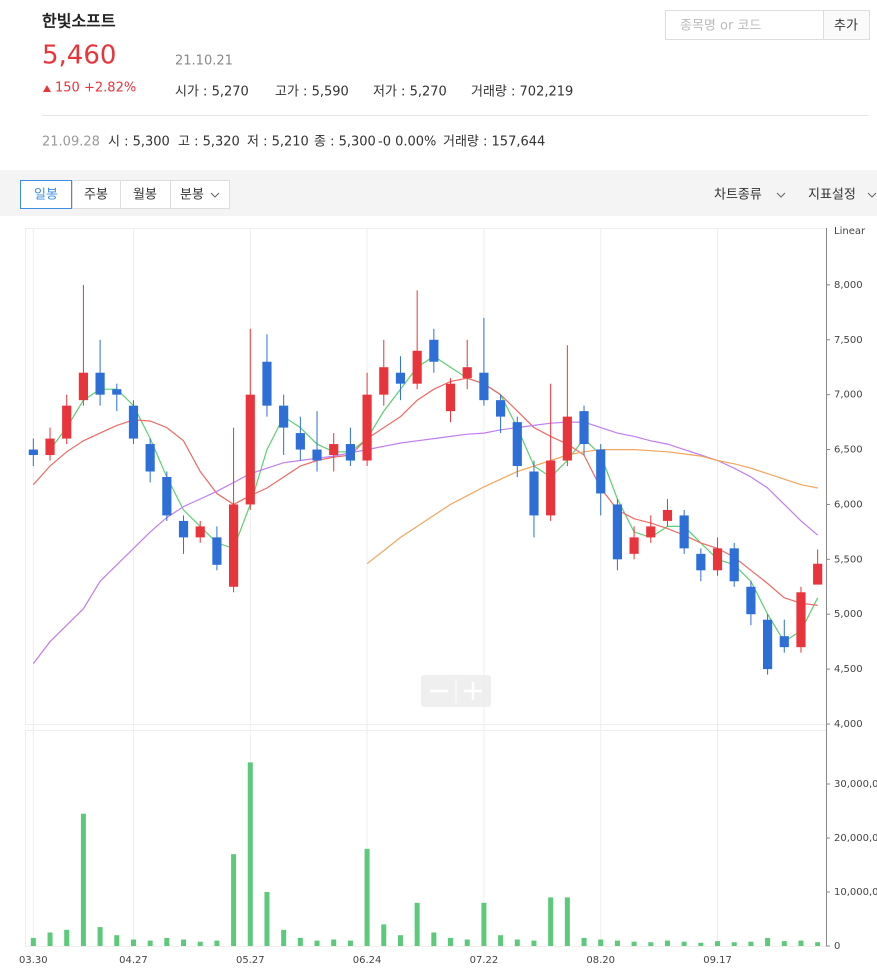 The height and width of the screenshot is (973, 877). I want to click on x-tick-label: 04.27, so click(133, 960).